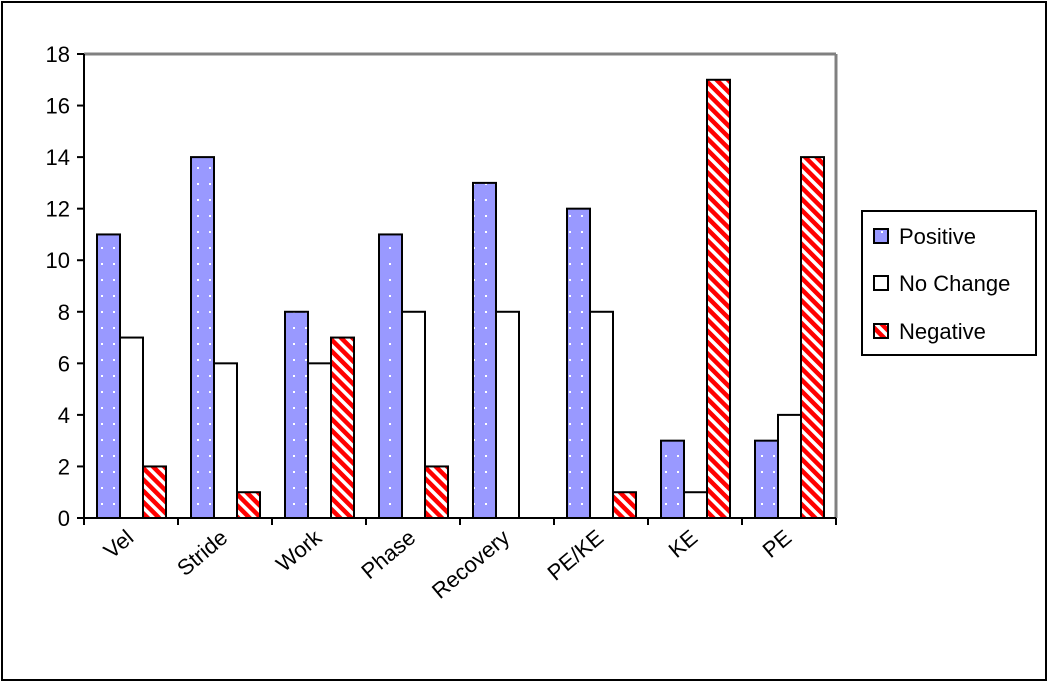 This screenshot has width=1050, height=684. I want to click on bar-negative-work, so click(342, 427).